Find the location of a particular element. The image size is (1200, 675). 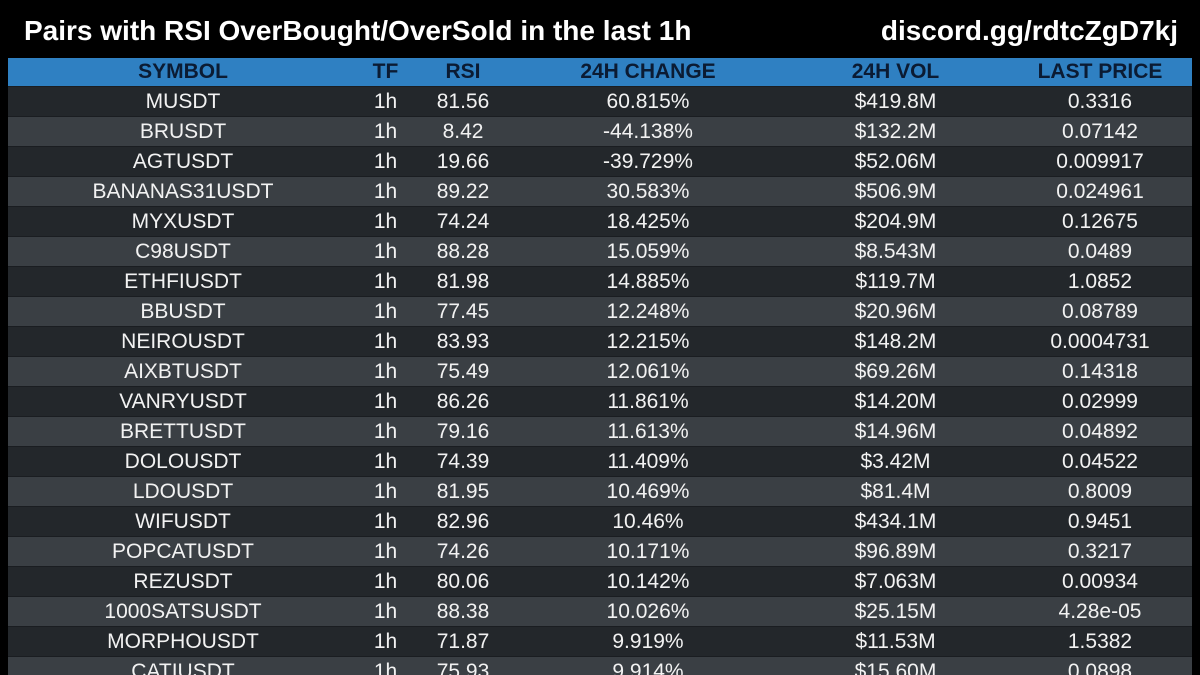

cell-symbol: BRETTUSDT is located at coordinates (183, 431).